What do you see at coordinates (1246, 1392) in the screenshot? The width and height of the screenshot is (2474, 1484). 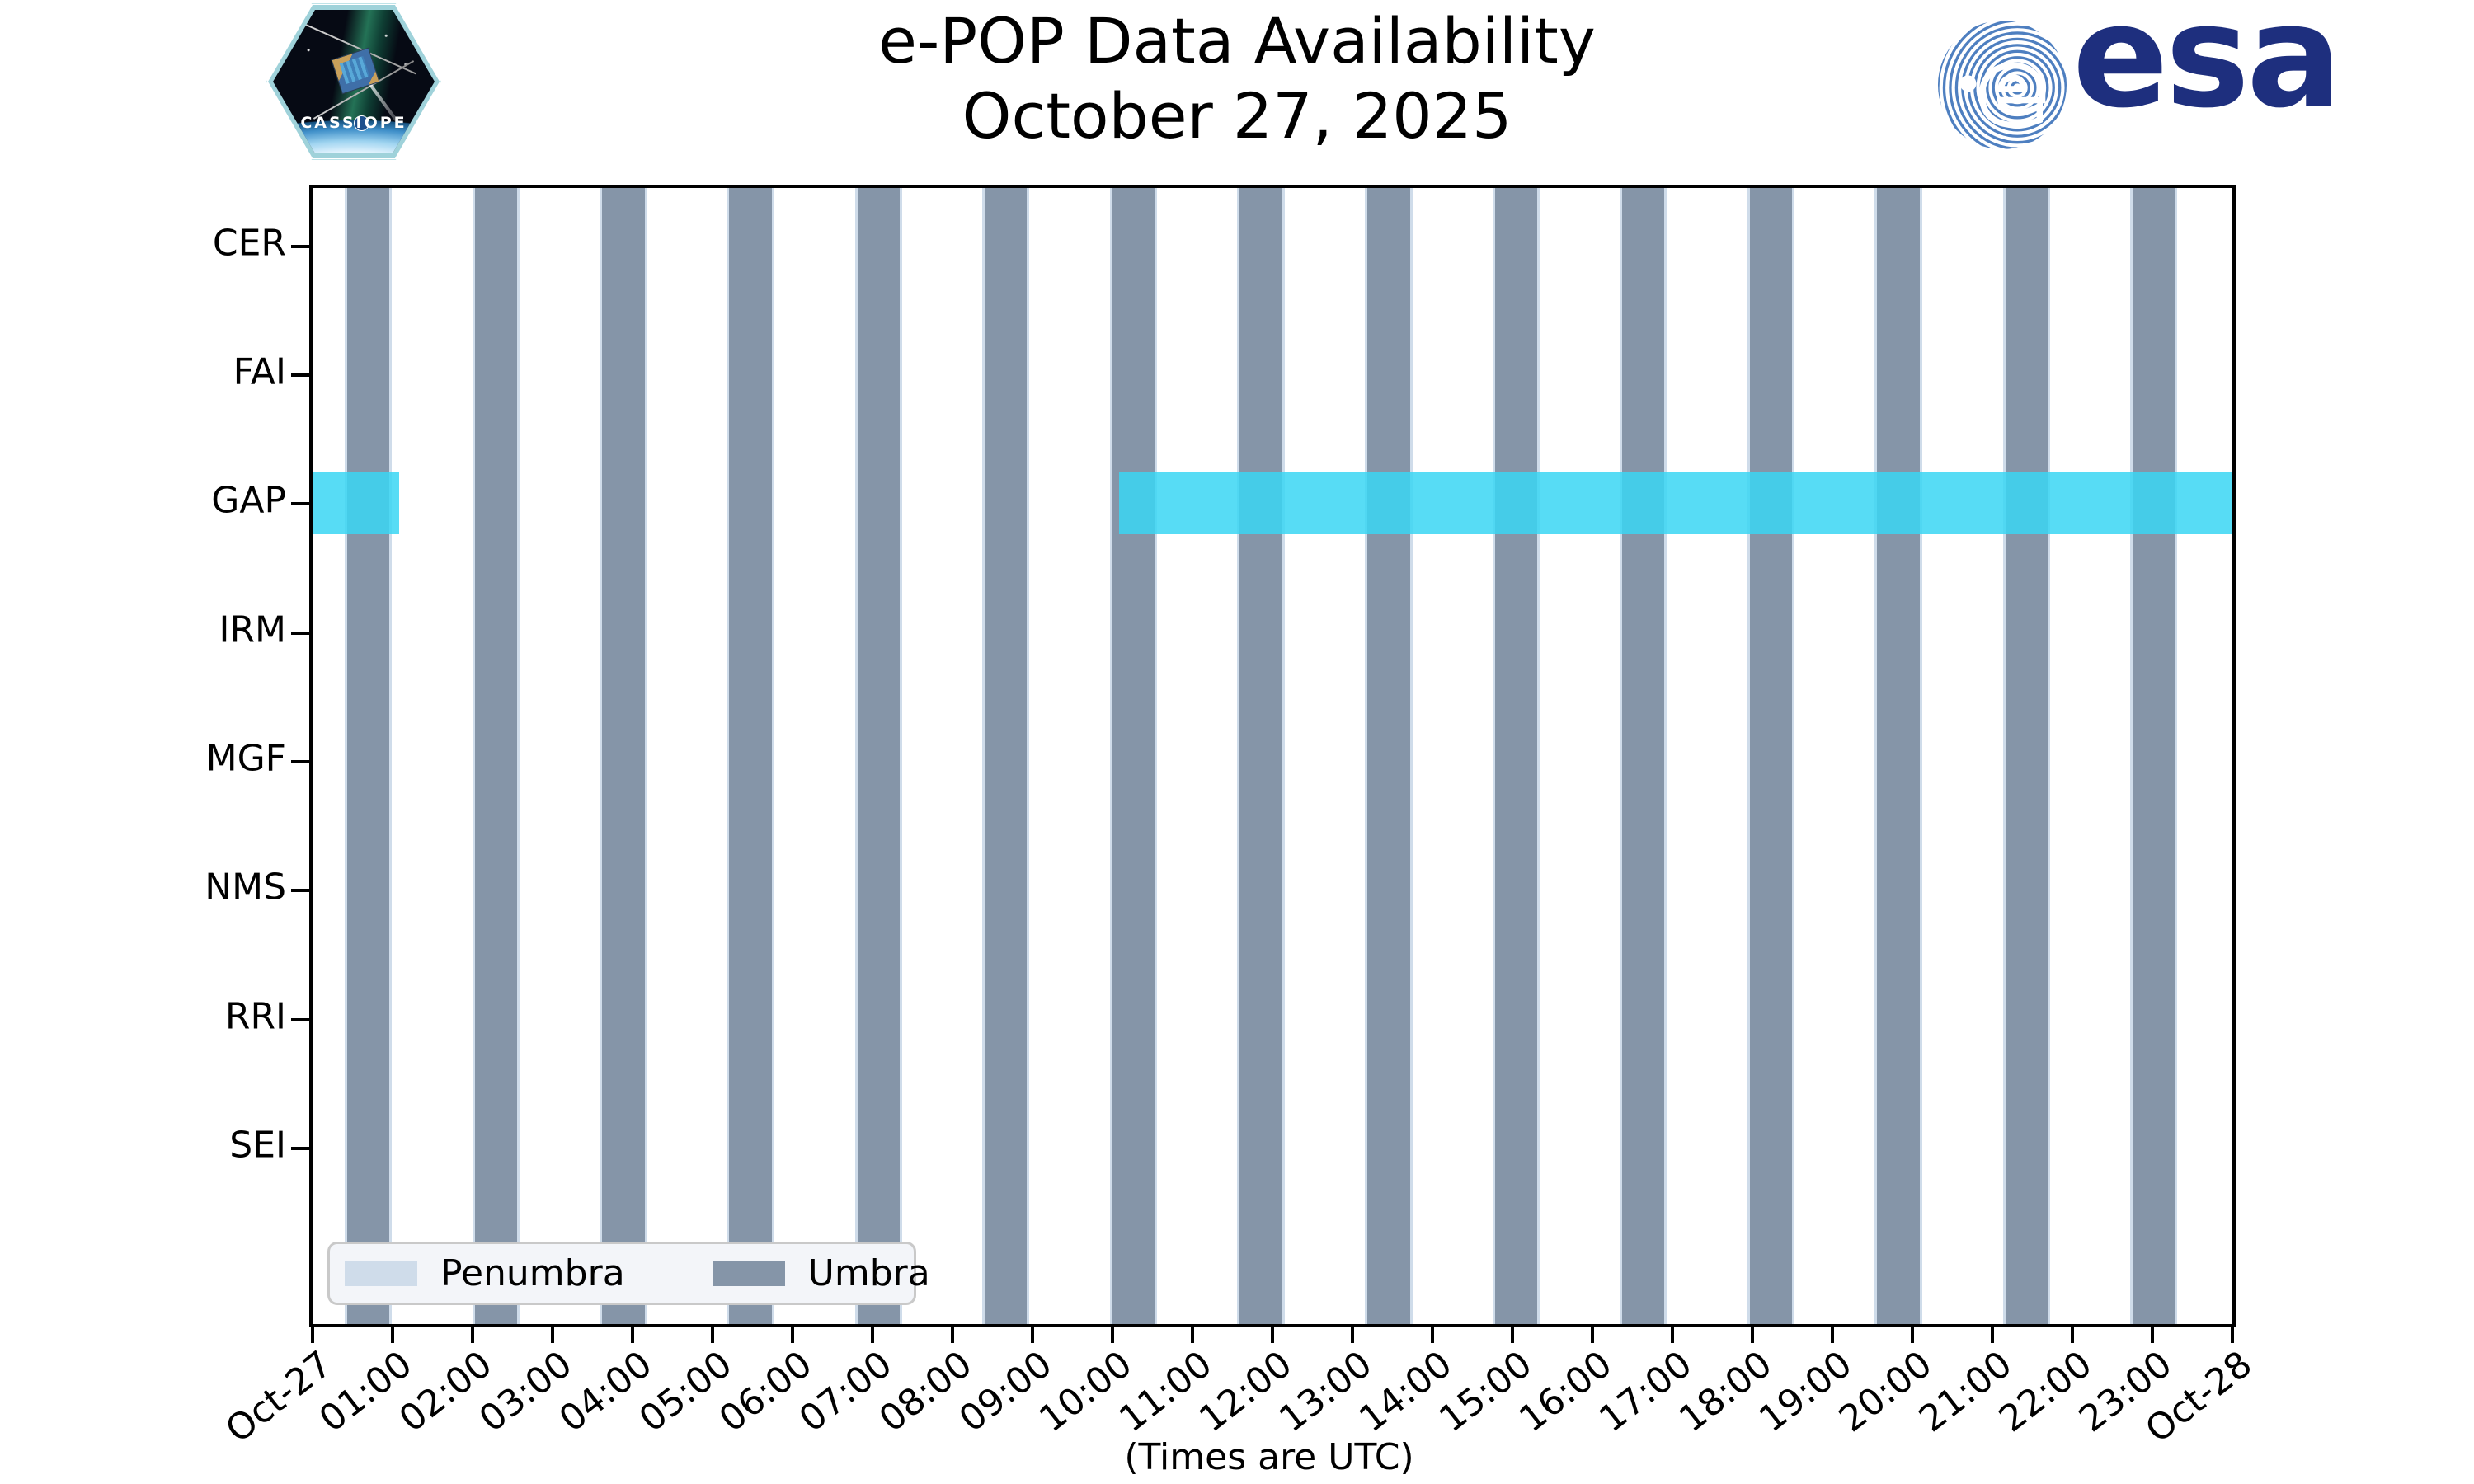 I see `x-tick-label: 12:00` at bounding box center [1246, 1392].